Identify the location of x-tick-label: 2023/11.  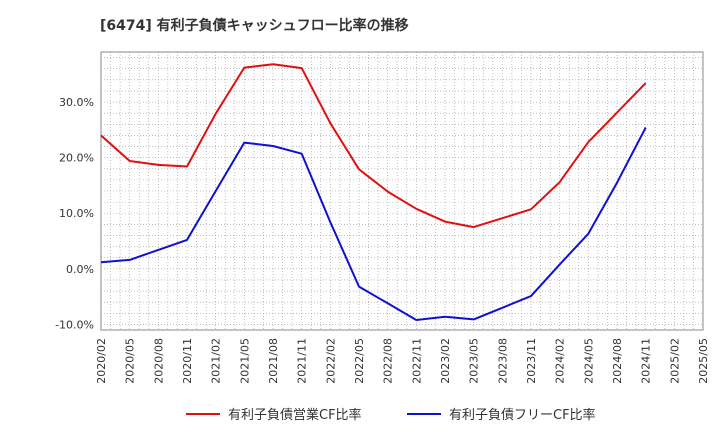
(531, 361).